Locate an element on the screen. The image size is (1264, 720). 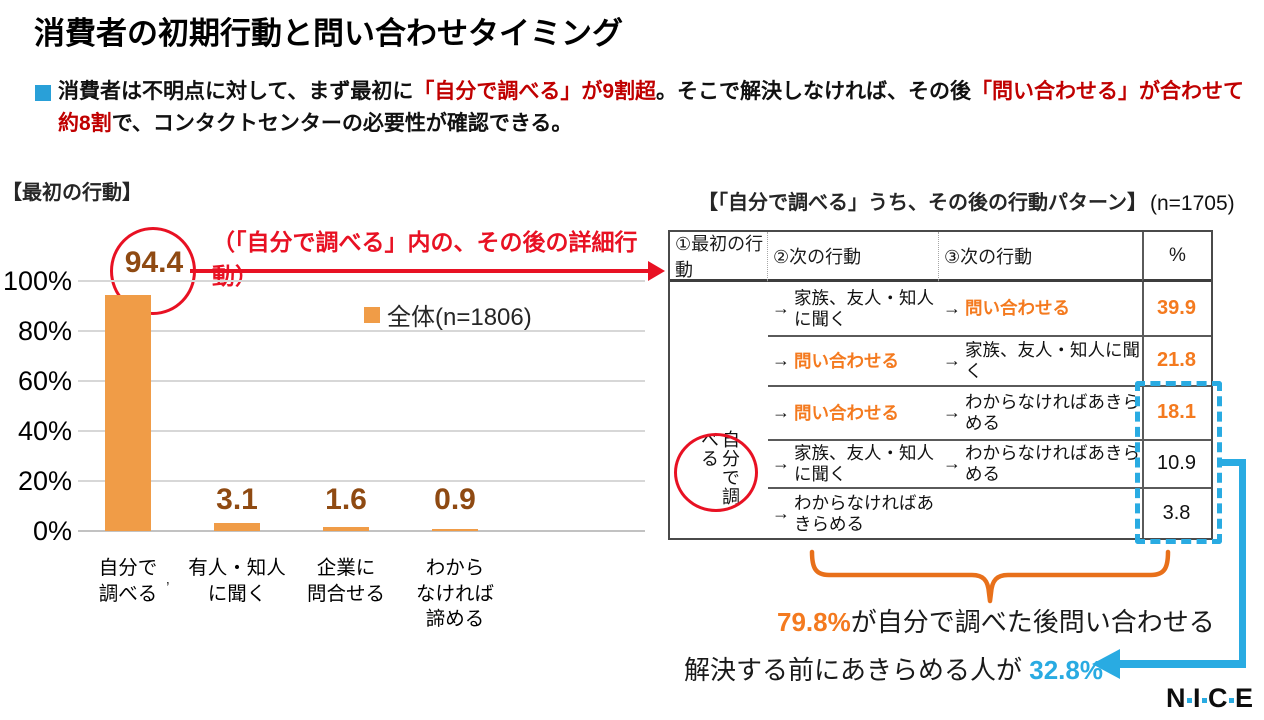
category-label: 企業に 問合せる is located at coordinates (345, 581).